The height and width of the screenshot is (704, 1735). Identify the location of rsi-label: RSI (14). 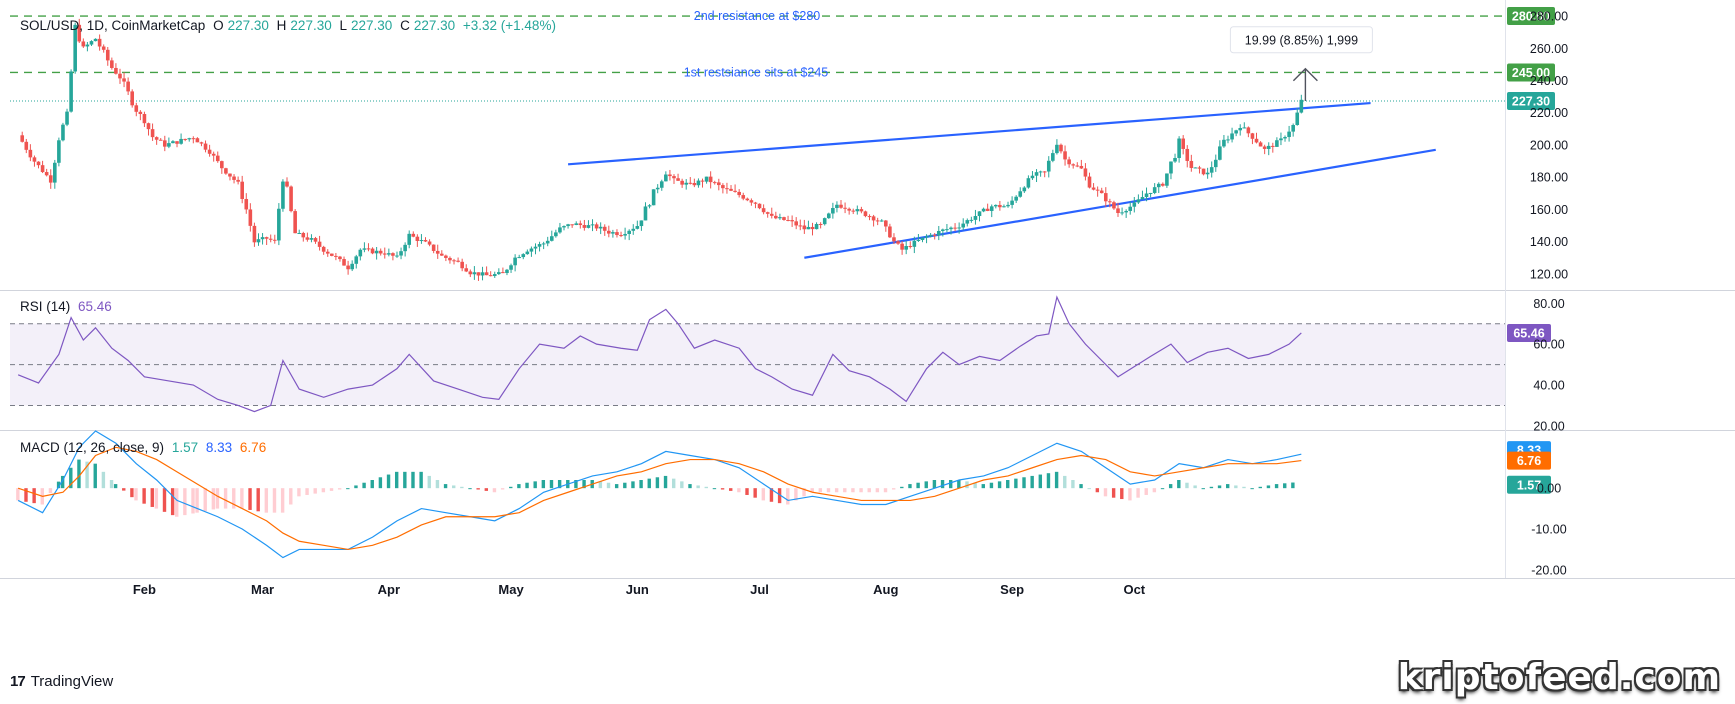
(45, 306).